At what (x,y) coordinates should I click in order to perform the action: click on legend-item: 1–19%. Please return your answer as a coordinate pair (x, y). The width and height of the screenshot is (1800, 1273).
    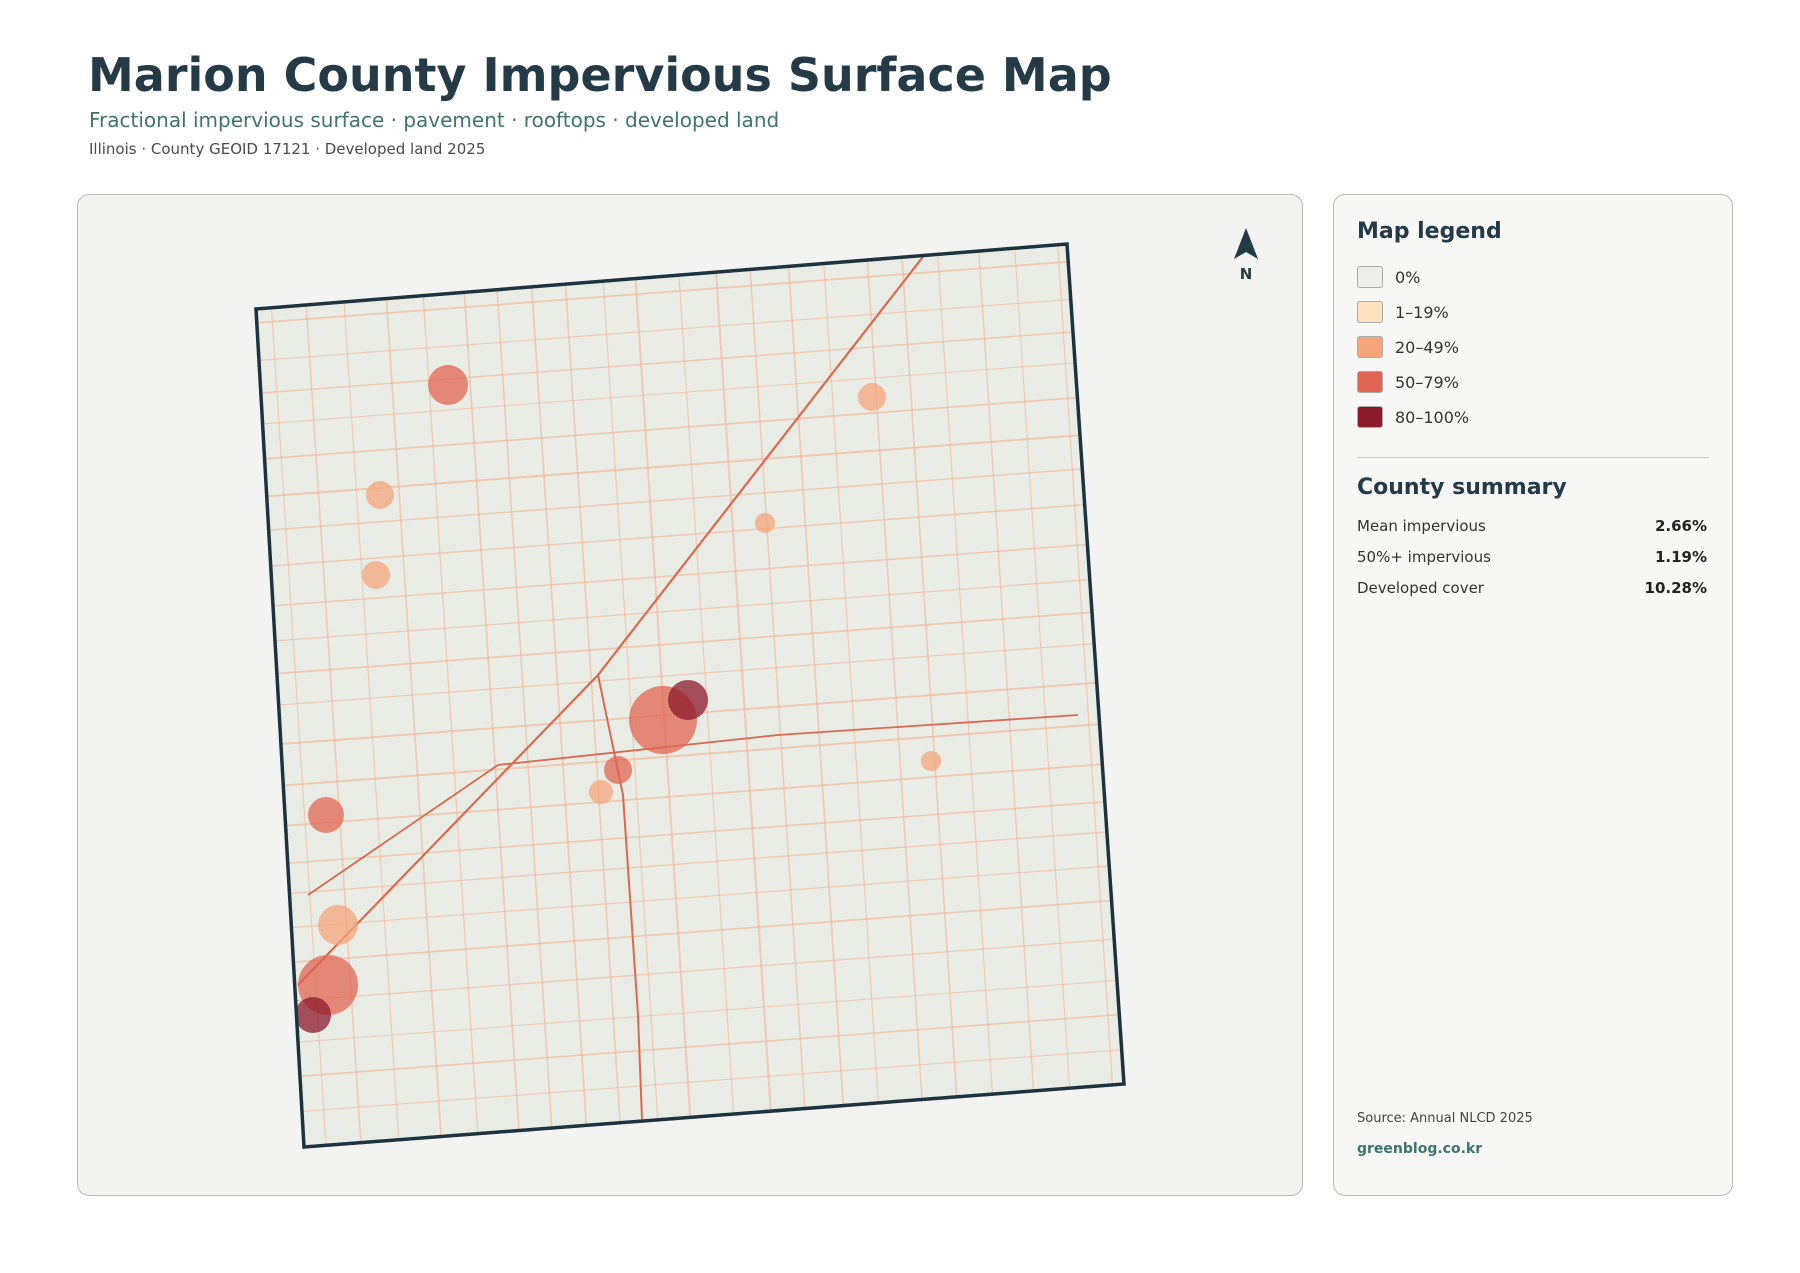
    Looking at the image, I should click on (1403, 312).